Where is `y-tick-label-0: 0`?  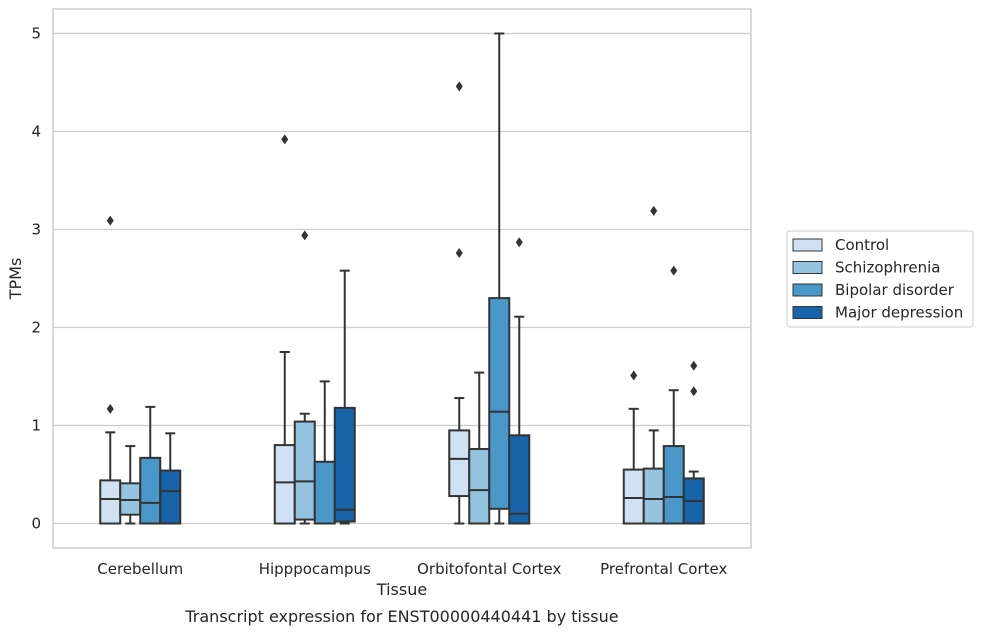
y-tick-label-0: 0 is located at coordinates (36, 524).